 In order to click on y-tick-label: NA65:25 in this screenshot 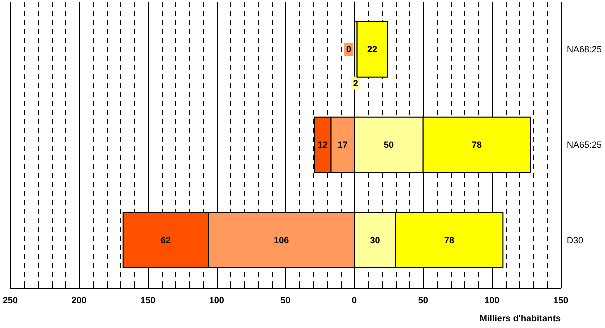, I will do `click(584, 145)`.